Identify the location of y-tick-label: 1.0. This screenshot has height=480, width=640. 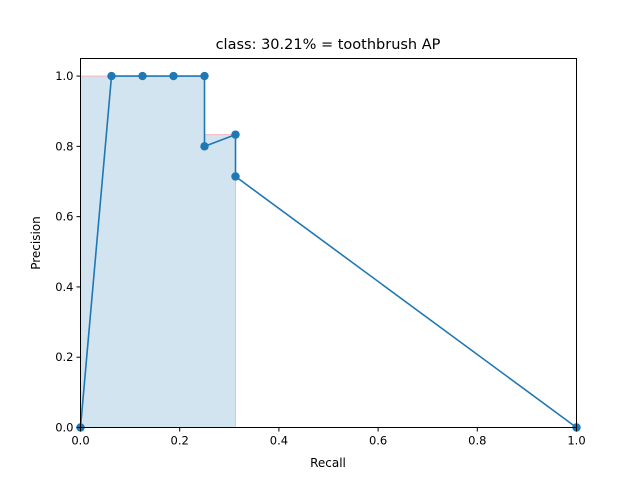
(64, 76).